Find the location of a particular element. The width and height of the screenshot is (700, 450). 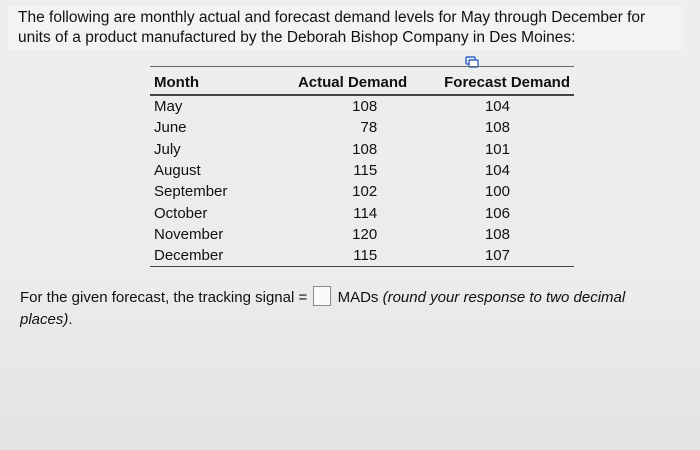

table-row: September 102 100 is located at coordinates (362, 191).